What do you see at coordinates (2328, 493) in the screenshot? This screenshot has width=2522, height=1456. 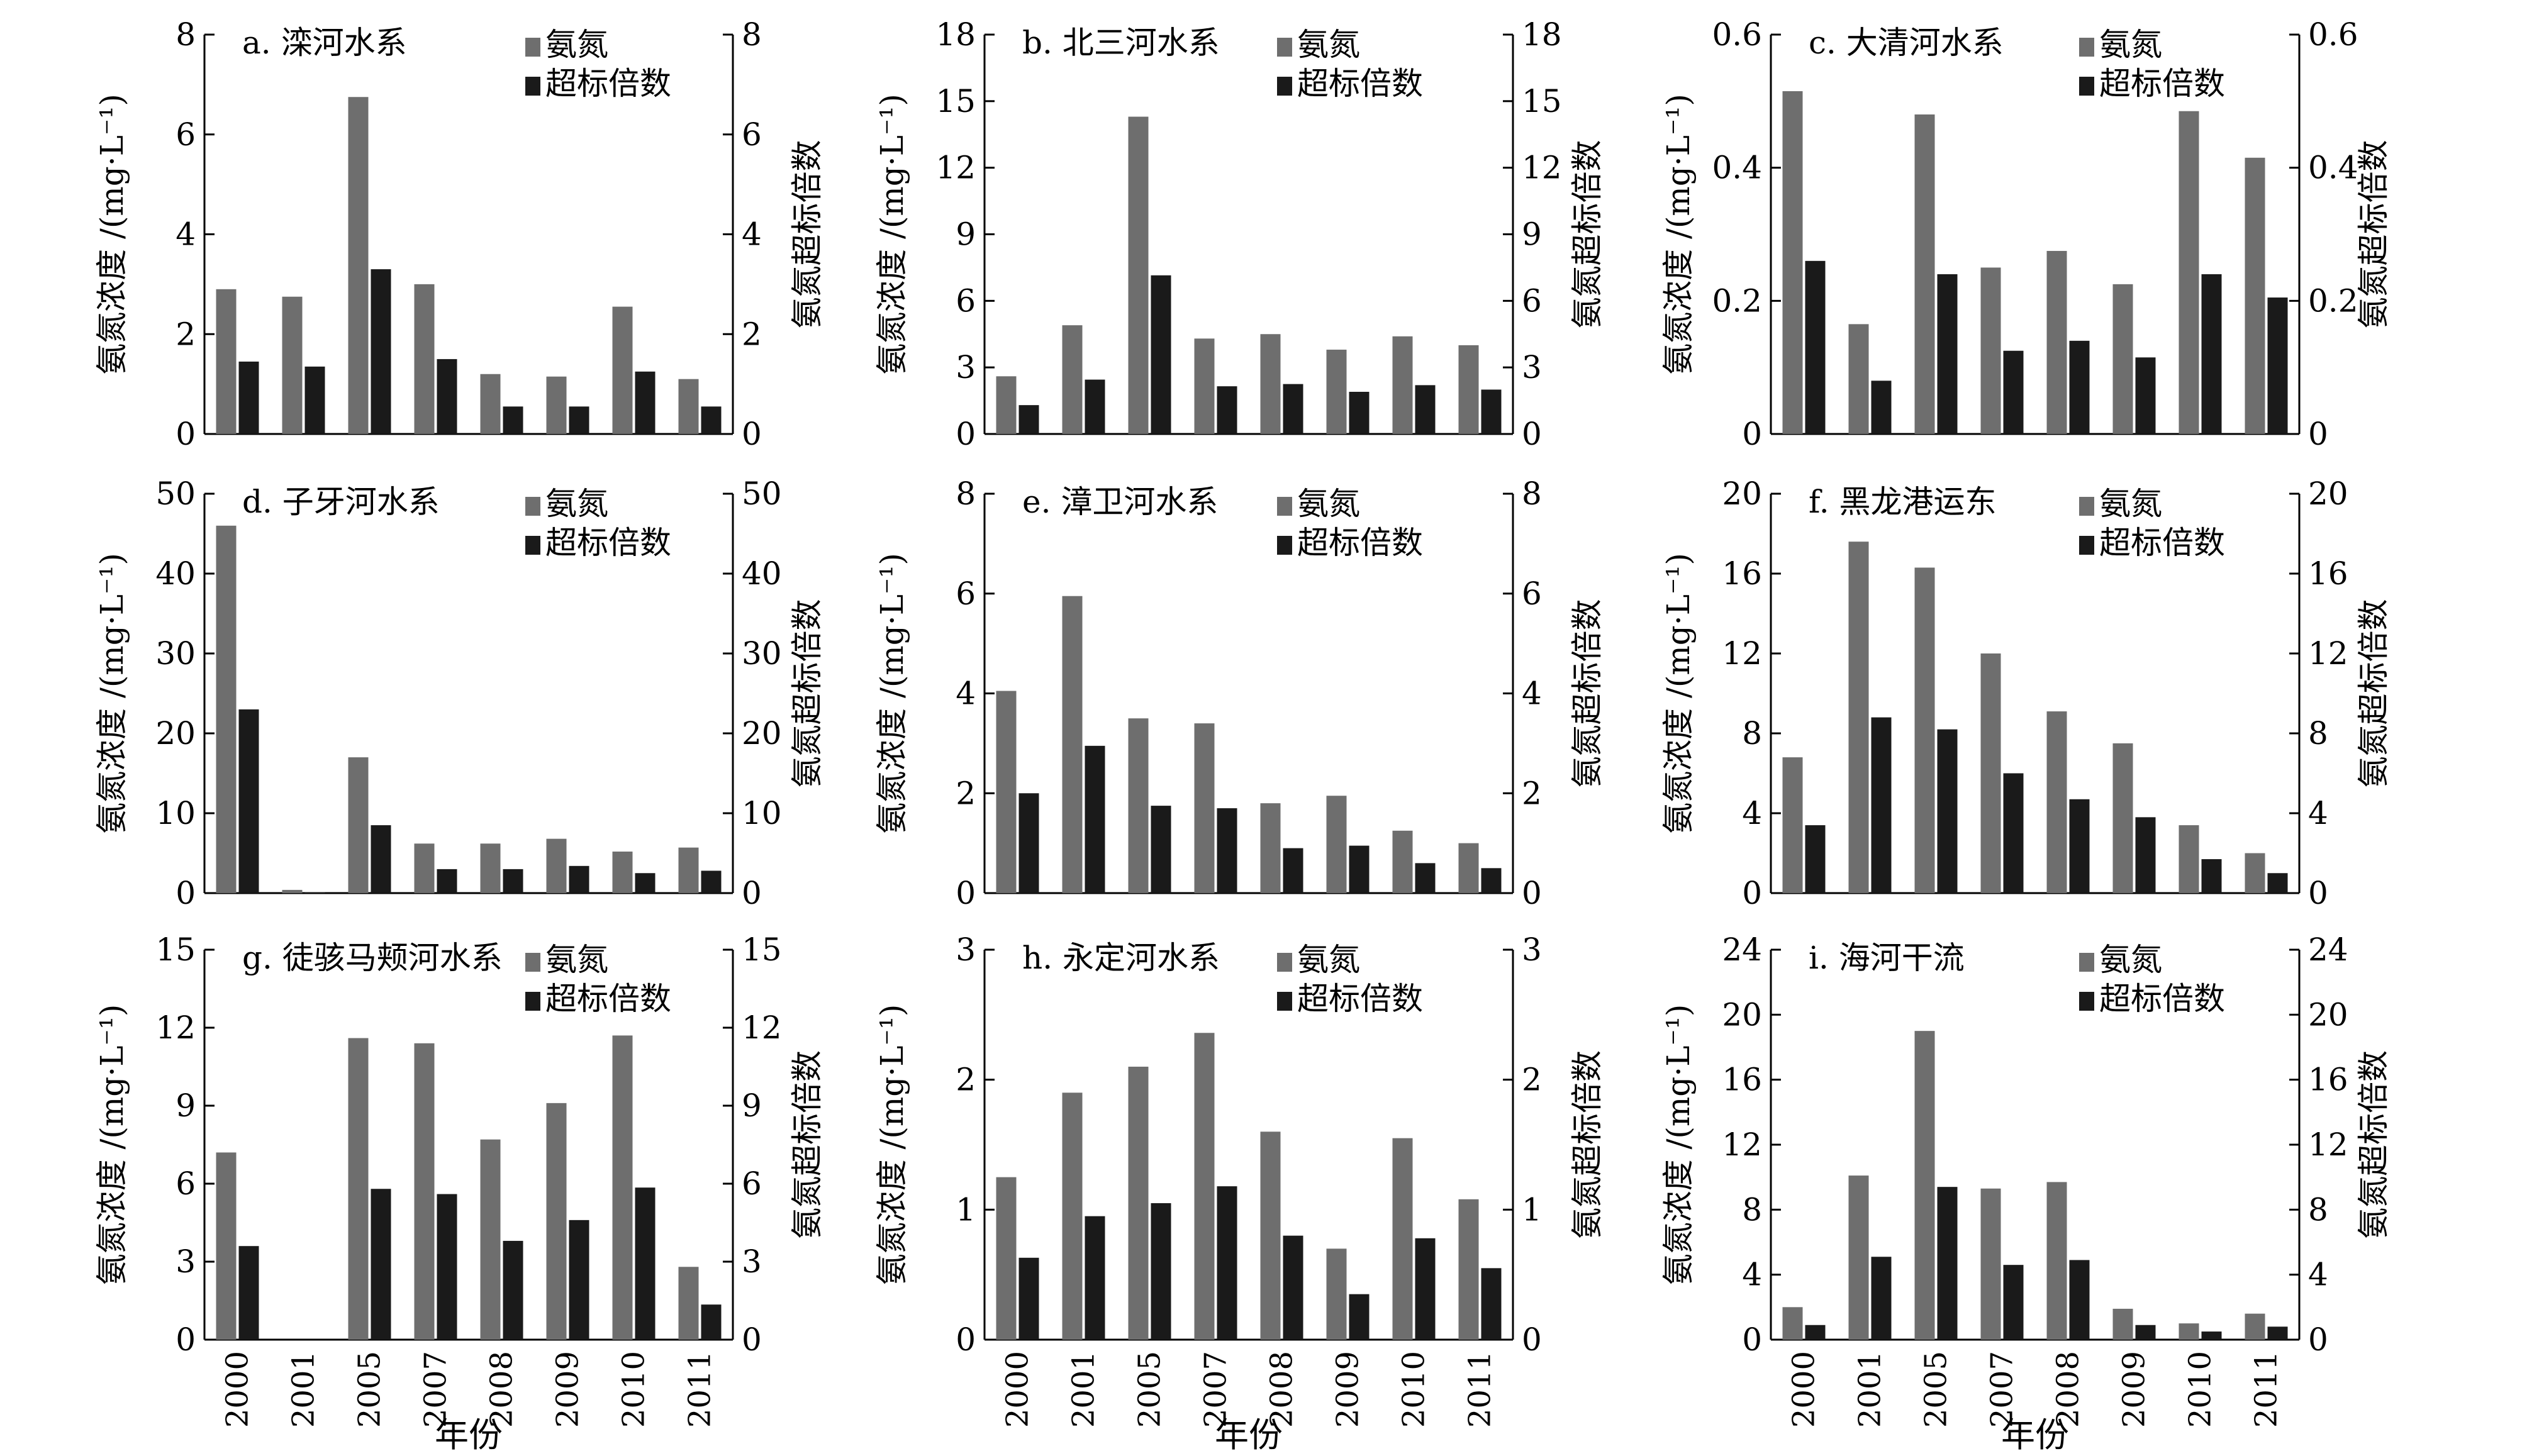 I see `right-tick-label: 20` at bounding box center [2328, 493].